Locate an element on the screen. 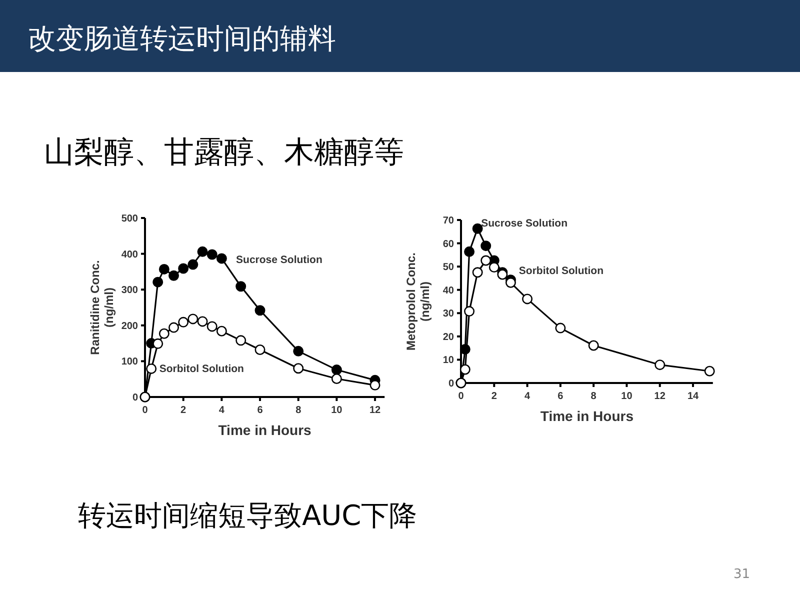 This screenshot has width=800, height=600. y-tick-label: 10 is located at coordinates (448, 360).